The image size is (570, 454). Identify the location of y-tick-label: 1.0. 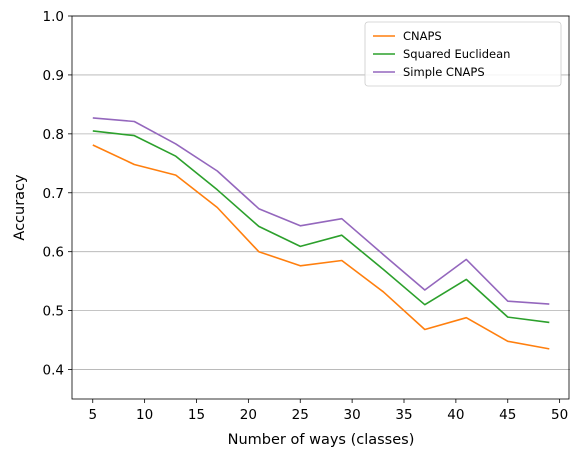
(53, 17).